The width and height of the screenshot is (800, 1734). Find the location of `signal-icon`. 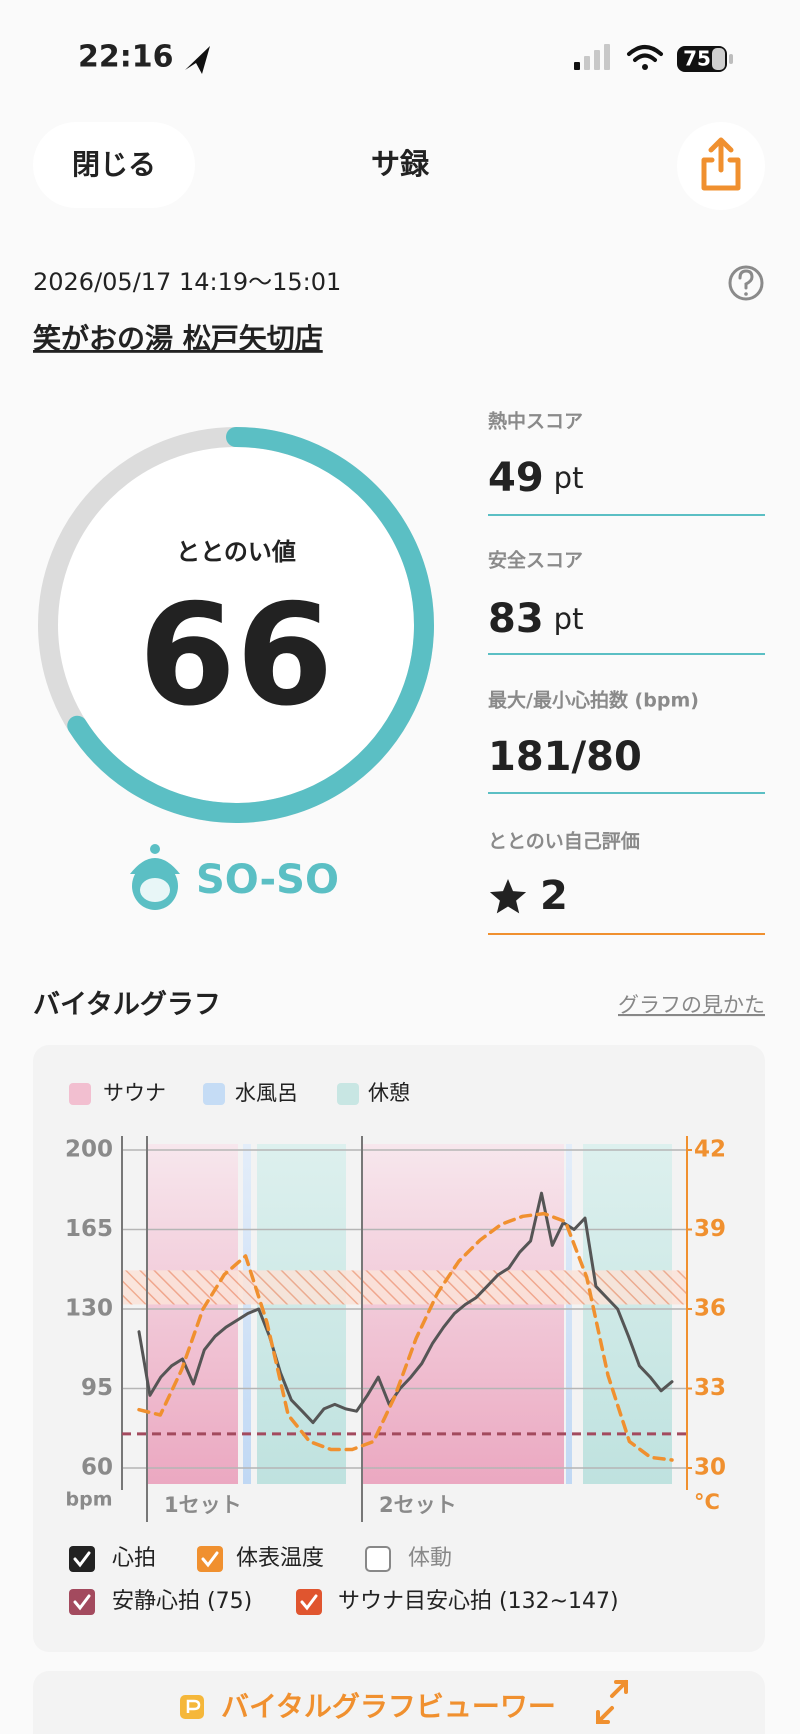

signal-icon is located at coordinates (592, 57).